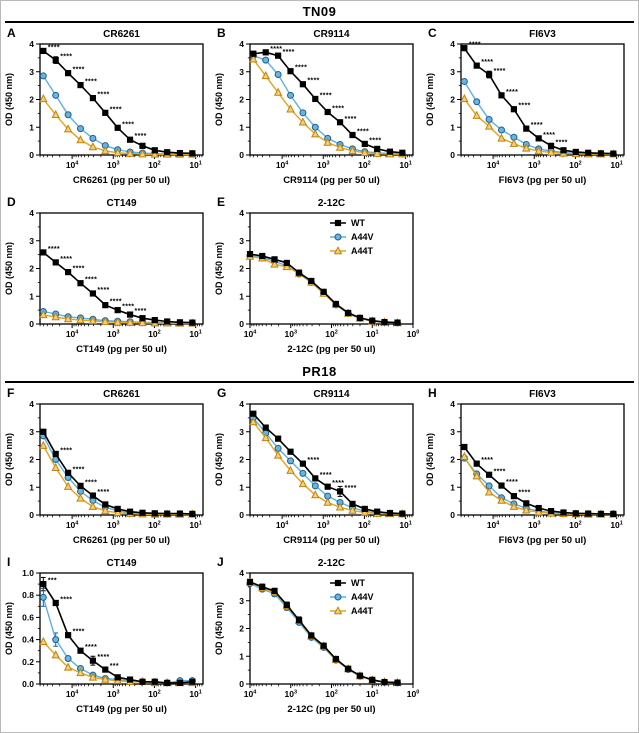 The image size is (639, 733). Describe the element at coordinates (542, 394) in the screenshot. I see `chart-title: FI6V3` at that location.